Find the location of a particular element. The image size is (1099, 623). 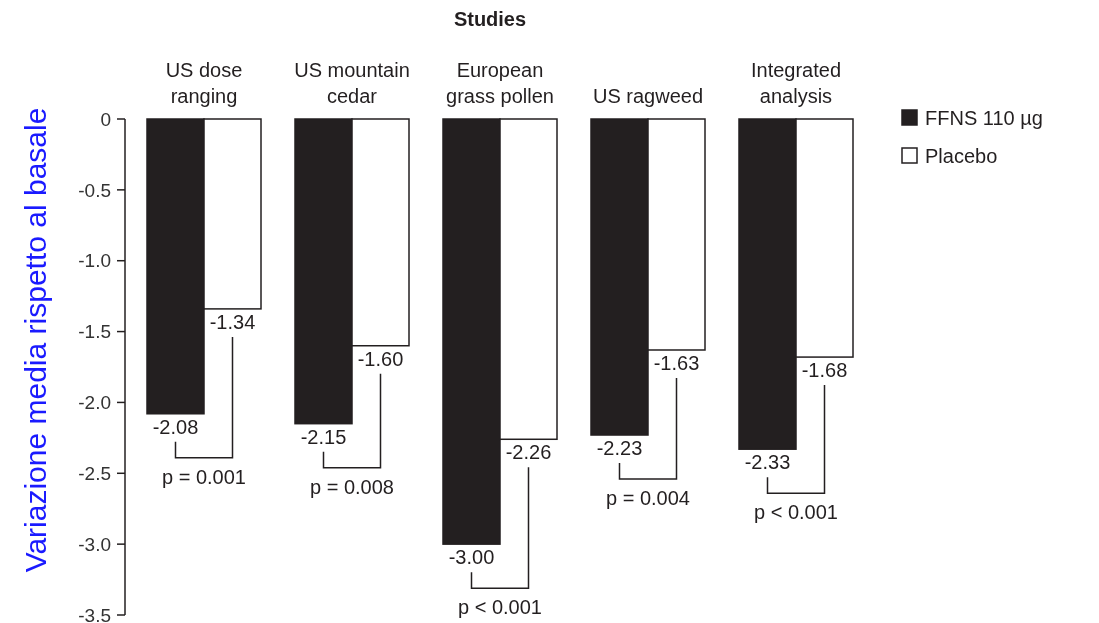

x-tick-label: European grass pollen is located at coordinates (500, 83).